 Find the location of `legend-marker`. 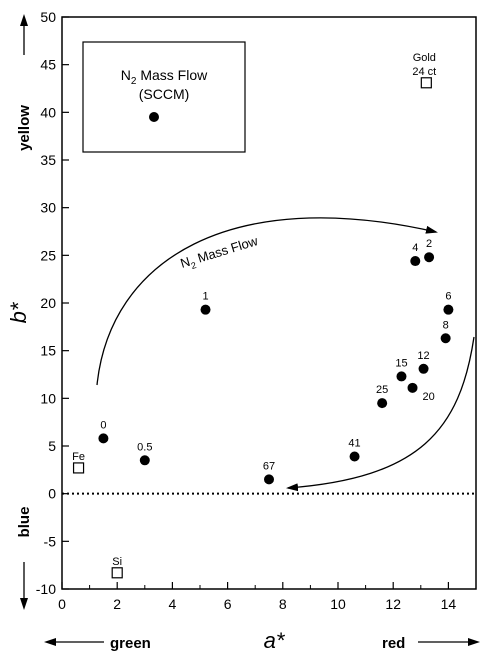

legend-marker is located at coordinates (154, 117).